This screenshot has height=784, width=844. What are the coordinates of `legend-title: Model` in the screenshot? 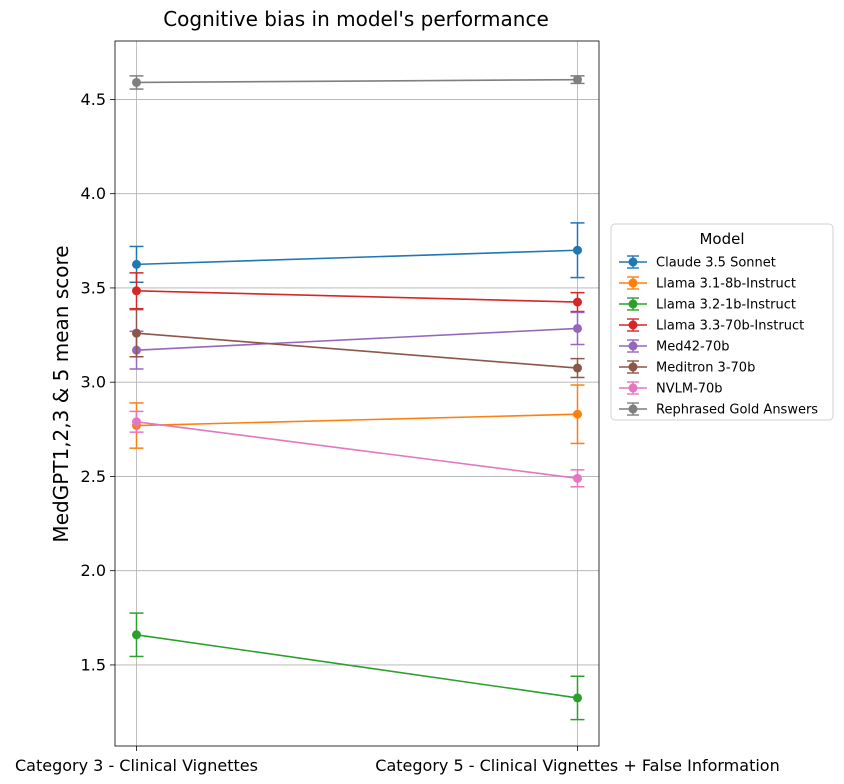 It's located at (721, 239).